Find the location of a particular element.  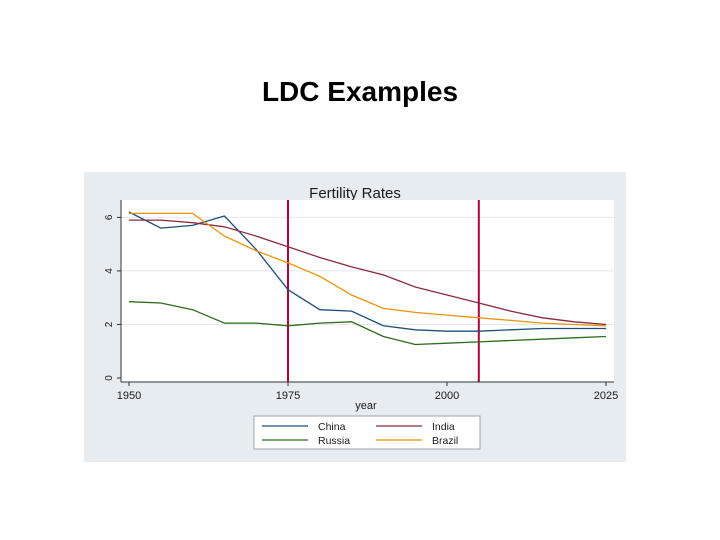

chart-title: Fertility Rates is located at coordinates (355, 193).